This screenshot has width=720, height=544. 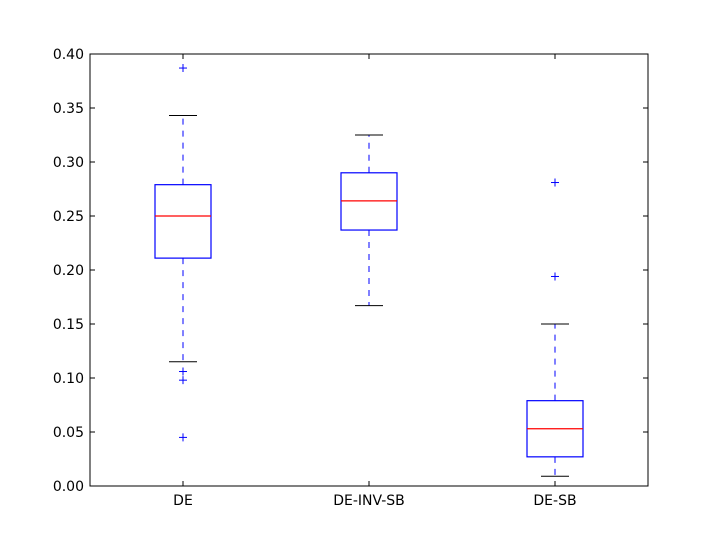 I want to click on y-tick-label: 0.10, so click(x=68, y=379).